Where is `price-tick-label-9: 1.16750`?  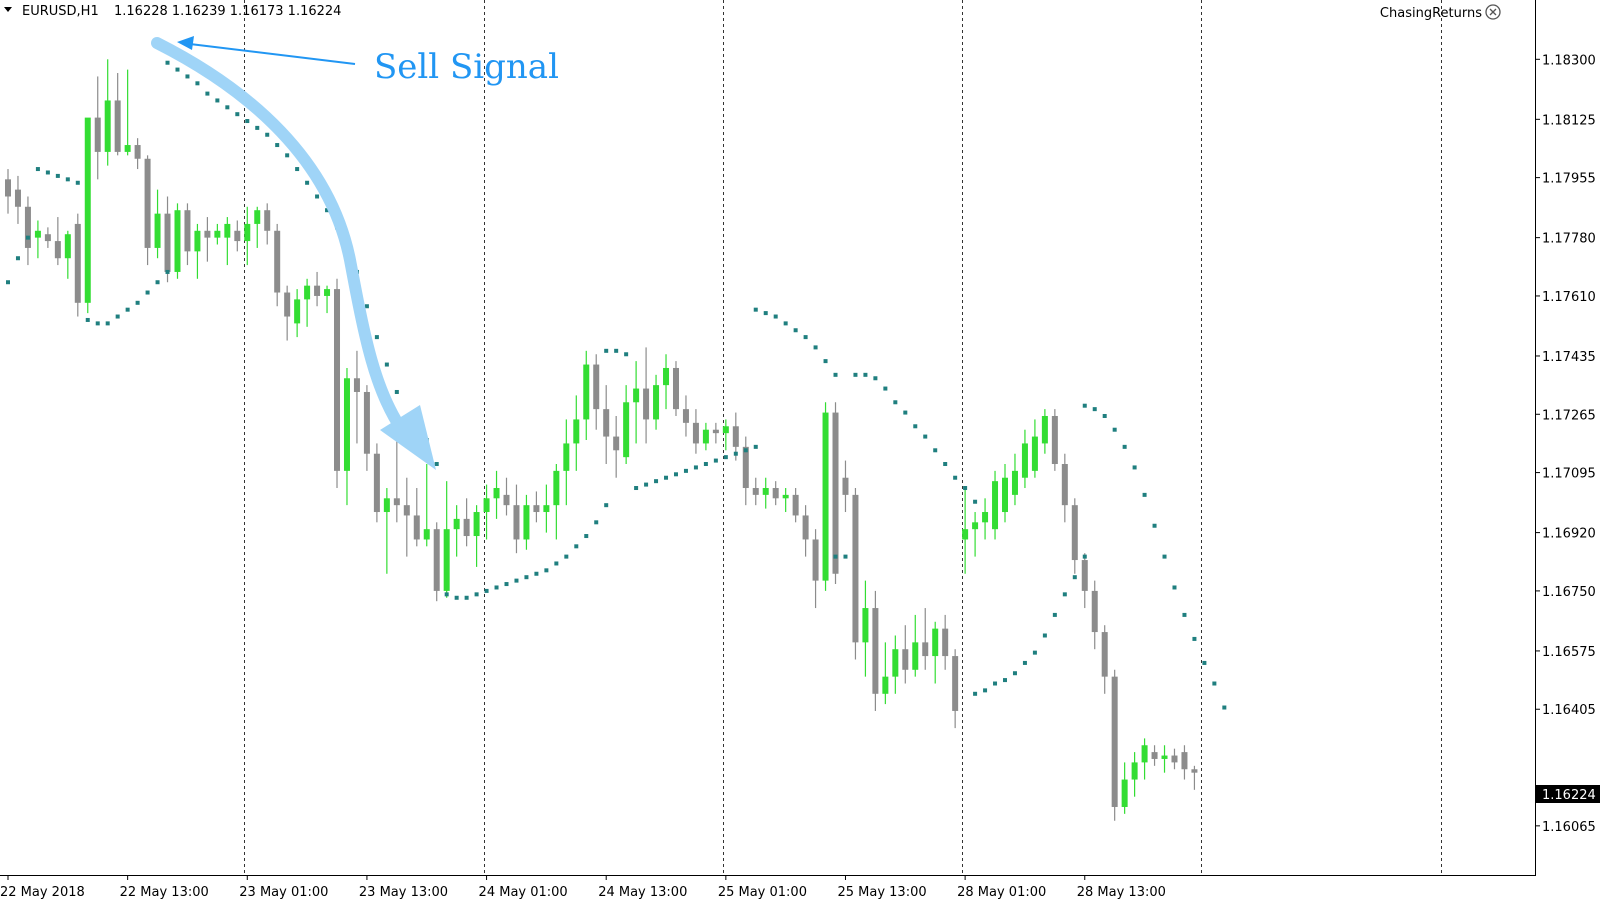 price-tick-label-9: 1.16750 is located at coordinates (1569, 592).